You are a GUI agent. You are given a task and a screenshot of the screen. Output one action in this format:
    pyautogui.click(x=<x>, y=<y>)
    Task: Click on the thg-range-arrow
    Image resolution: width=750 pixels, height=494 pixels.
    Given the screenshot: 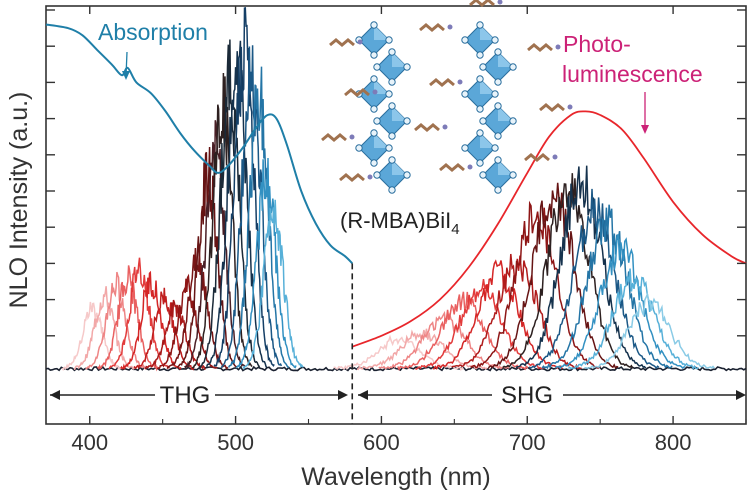 What is the action you would take?
    pyautogui.click(x=199, y=395)
    